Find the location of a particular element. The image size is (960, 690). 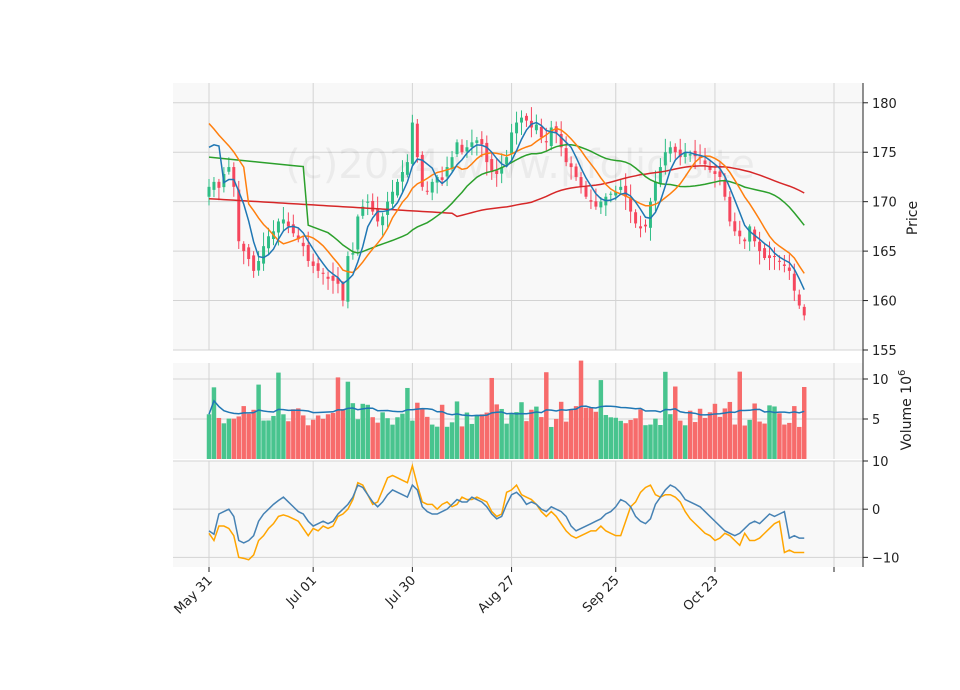

volume-average-line is located at coordinates (506, 408).